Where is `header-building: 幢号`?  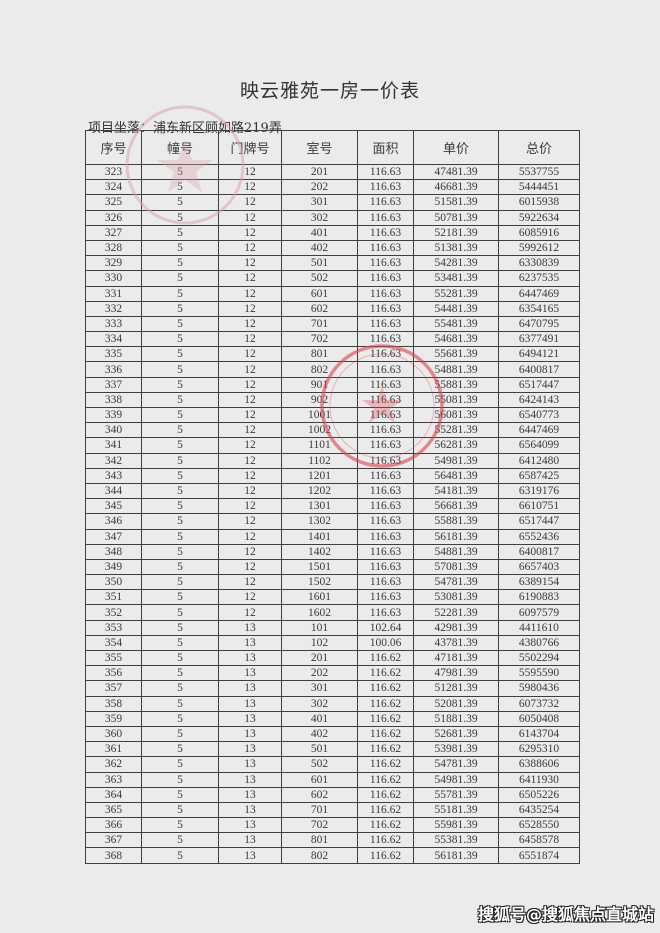
header-building: 幢号 is located at coordinates (180, 147).